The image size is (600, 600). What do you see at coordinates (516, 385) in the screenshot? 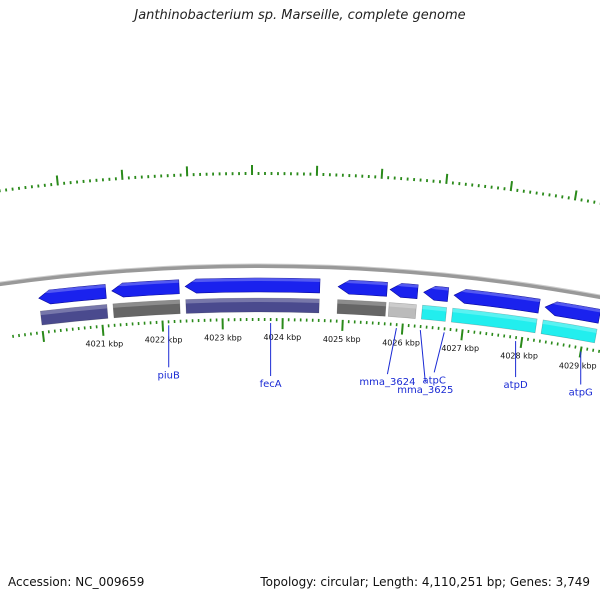
I see `gene-label-atpD: atpD` at bounding box center [516, 385].